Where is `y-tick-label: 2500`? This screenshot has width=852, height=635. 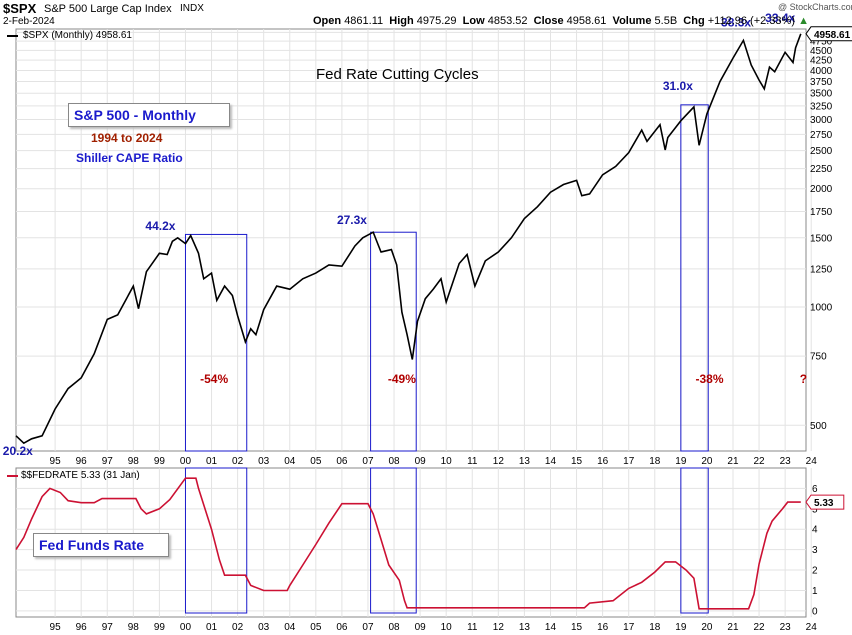 y-tick-label: 2500 is located at coordinates (821, 151).